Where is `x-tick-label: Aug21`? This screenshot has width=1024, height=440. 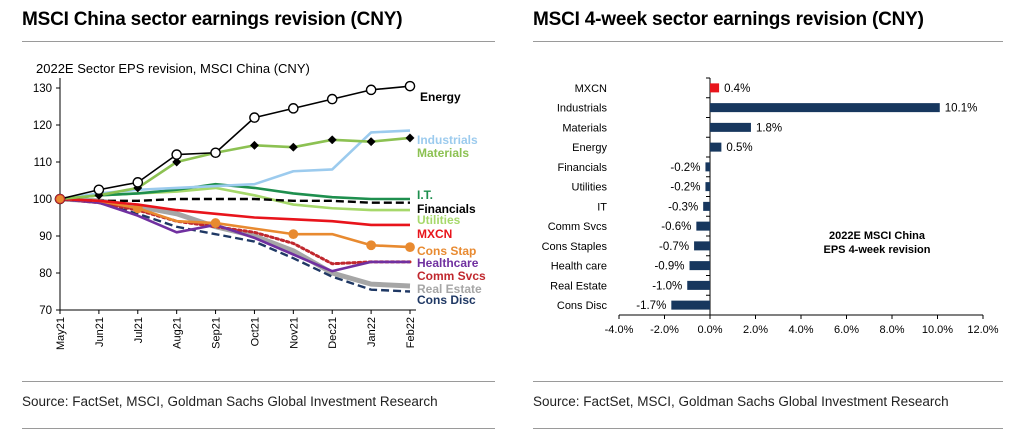 x-tick-label: Aug21 is located at coordinates (178, 333).